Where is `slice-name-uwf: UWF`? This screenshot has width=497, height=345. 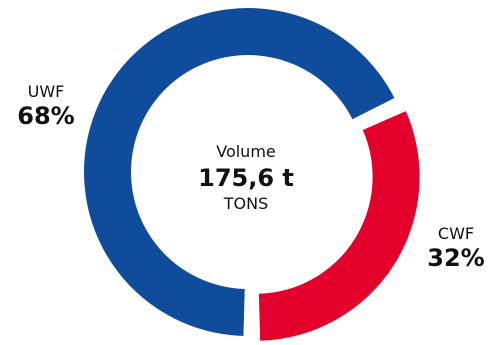 slice-name-uwf: UWF is located at coordinates (46, 91).